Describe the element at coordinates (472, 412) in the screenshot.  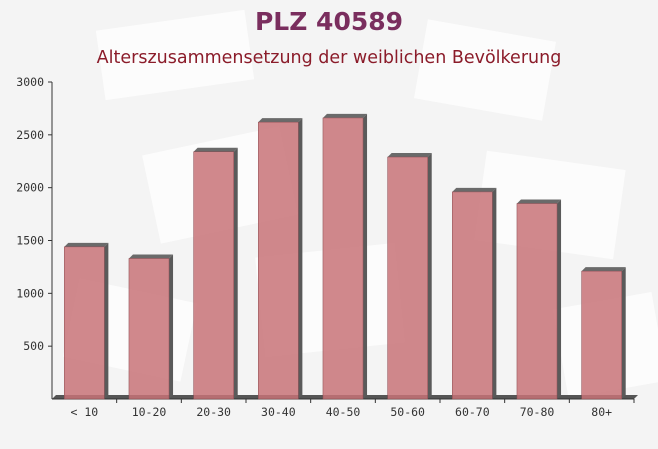
I see `x-tick-label: 60-70` at that location.